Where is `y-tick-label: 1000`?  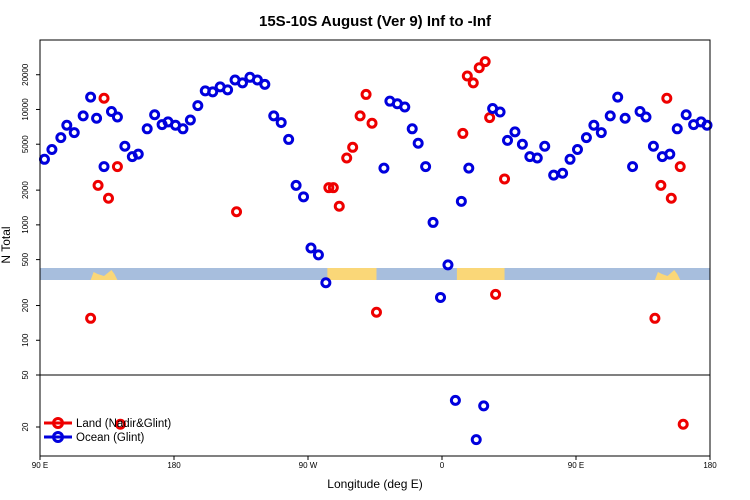 y-tick-label: 1000 is located at coordinates (25, 224).